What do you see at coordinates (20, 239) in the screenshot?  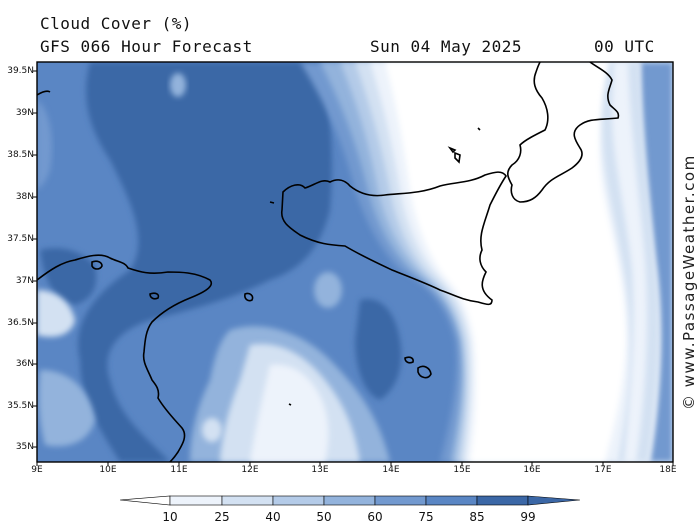 I see `lat-label: 37.5N` at bounding box center [20, 239].